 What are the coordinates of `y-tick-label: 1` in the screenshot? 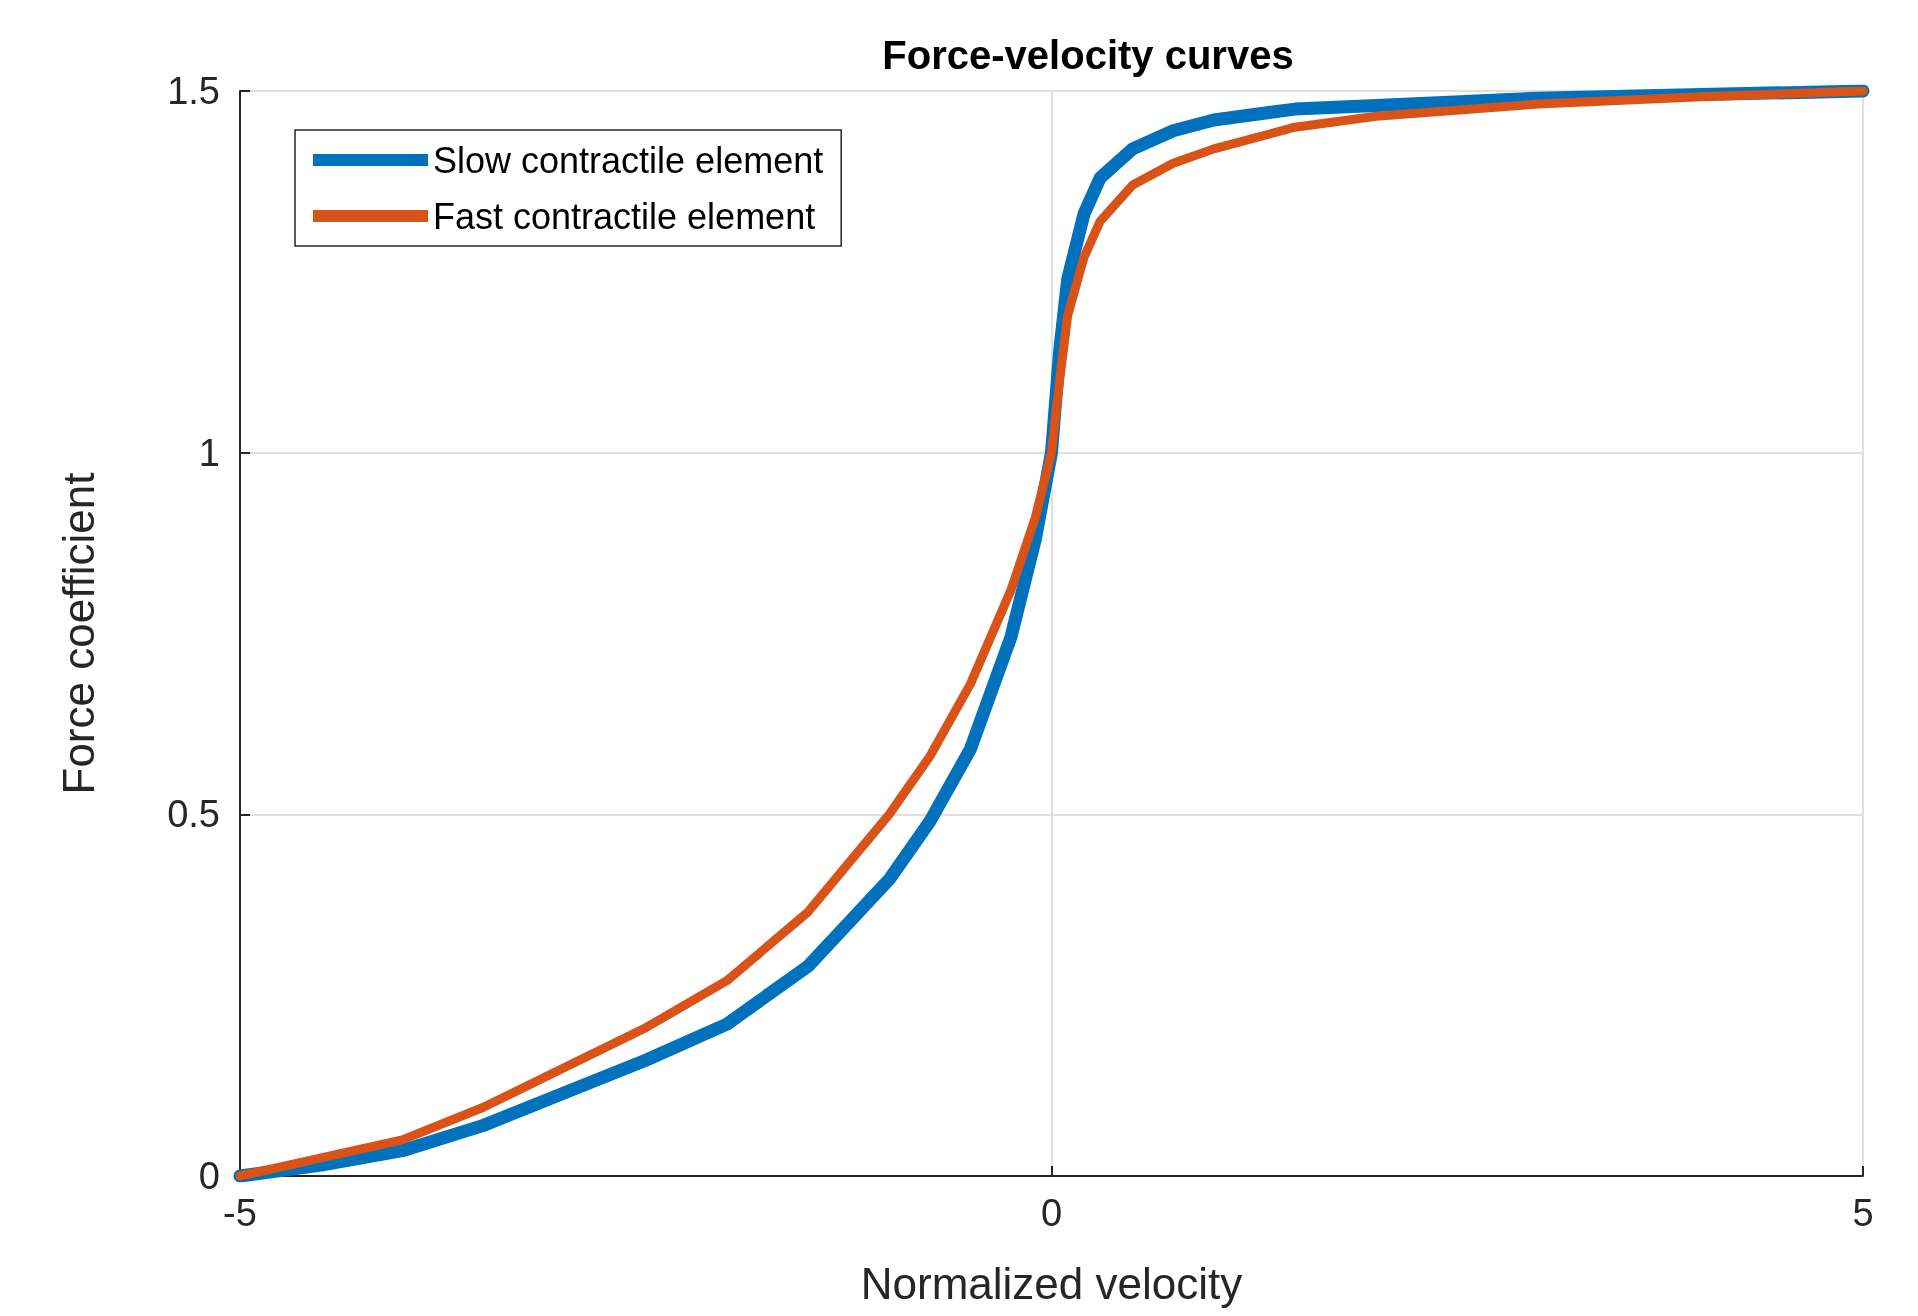 It's located at (209, 452).